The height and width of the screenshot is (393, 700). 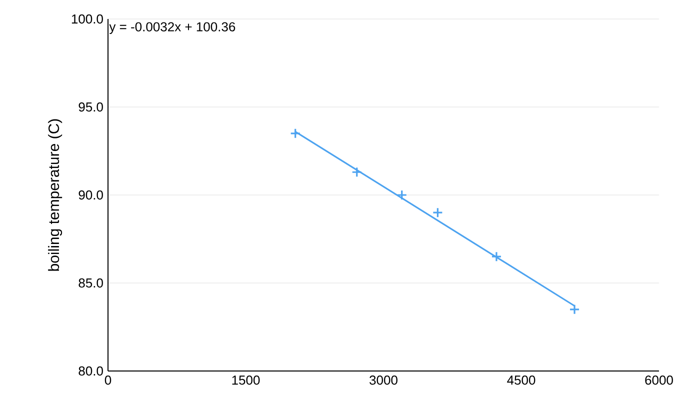 I want to click on y-tick-label: 80.0, so click(x=90, y=371).